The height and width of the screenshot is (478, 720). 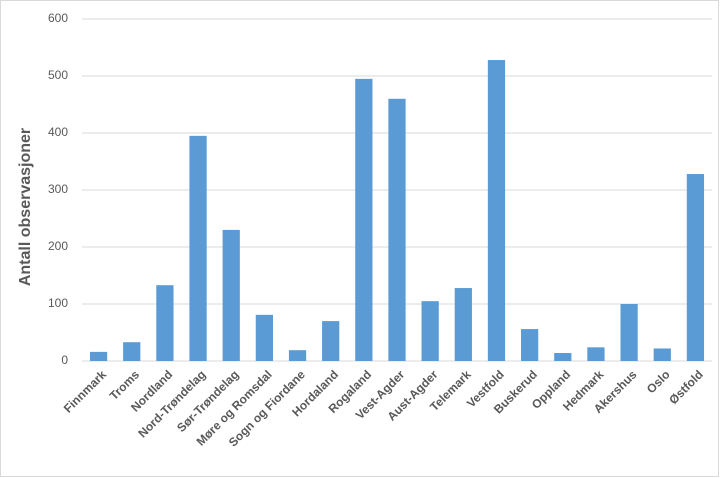 I want to click on y-tick-label: 400, so click(x=58, y=132).